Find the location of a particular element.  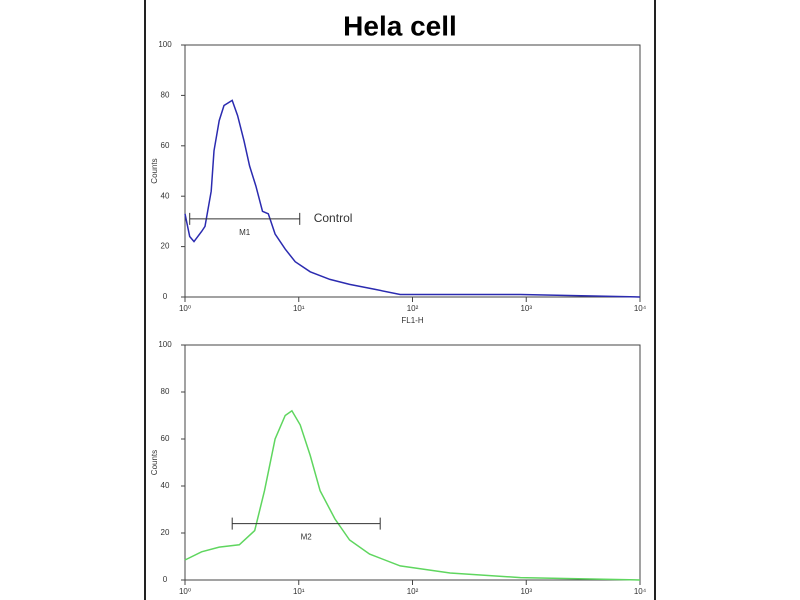

title: Hela cell is located at coordinates (400, 25).